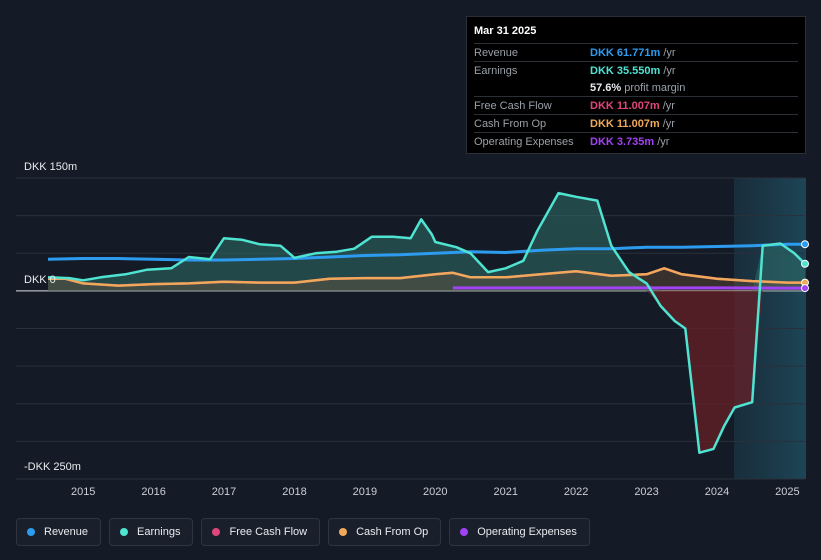 The image size is (821, 560). I want to click on legend-item-free-cash-flow: Free Cash Flow, so click(261, 532).